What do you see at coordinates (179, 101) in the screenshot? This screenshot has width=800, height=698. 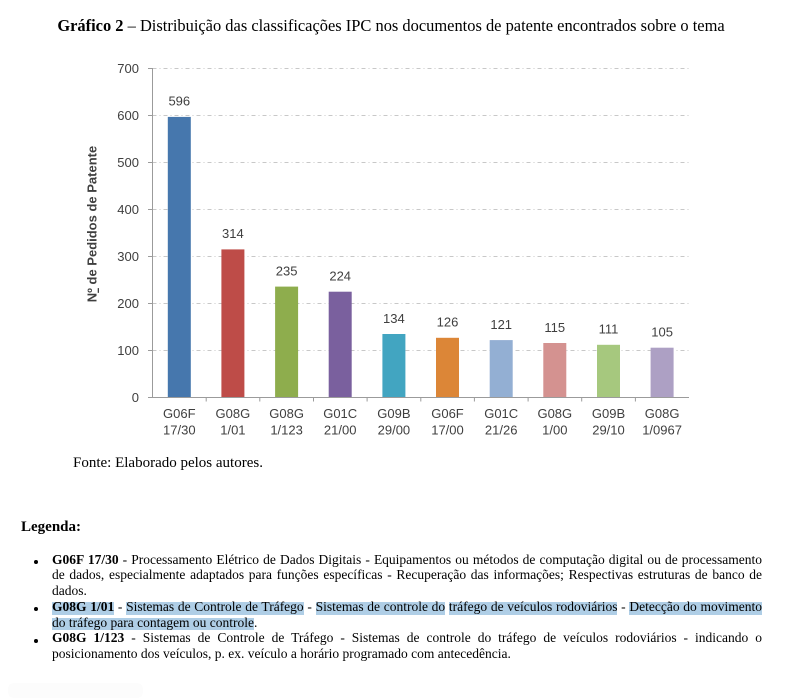 I see `svg-text: 596` at bounding box center [179, 101].